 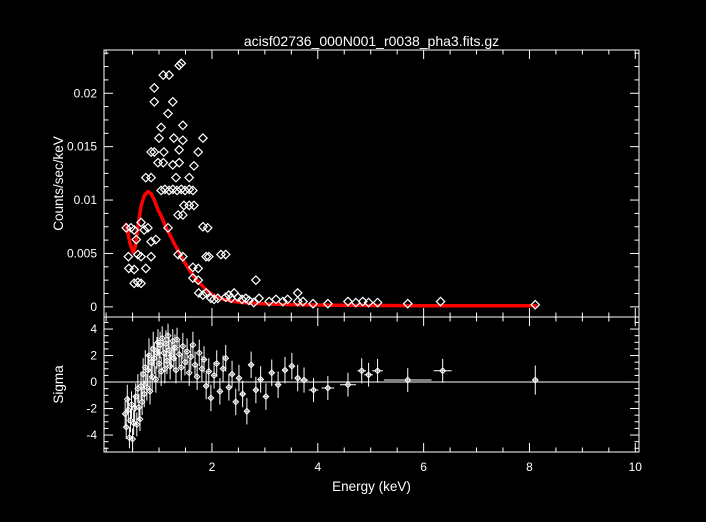 I want to click on residual-y-tick-label: -4, so click(x=91, y=435).